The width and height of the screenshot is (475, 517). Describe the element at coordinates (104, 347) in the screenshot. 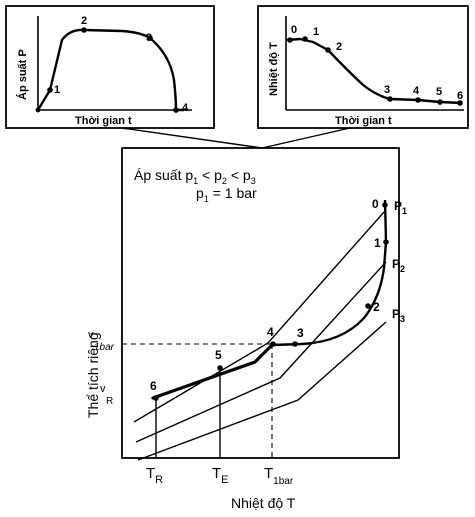

I see `v1bar-sub-label: 1bar` at that location.